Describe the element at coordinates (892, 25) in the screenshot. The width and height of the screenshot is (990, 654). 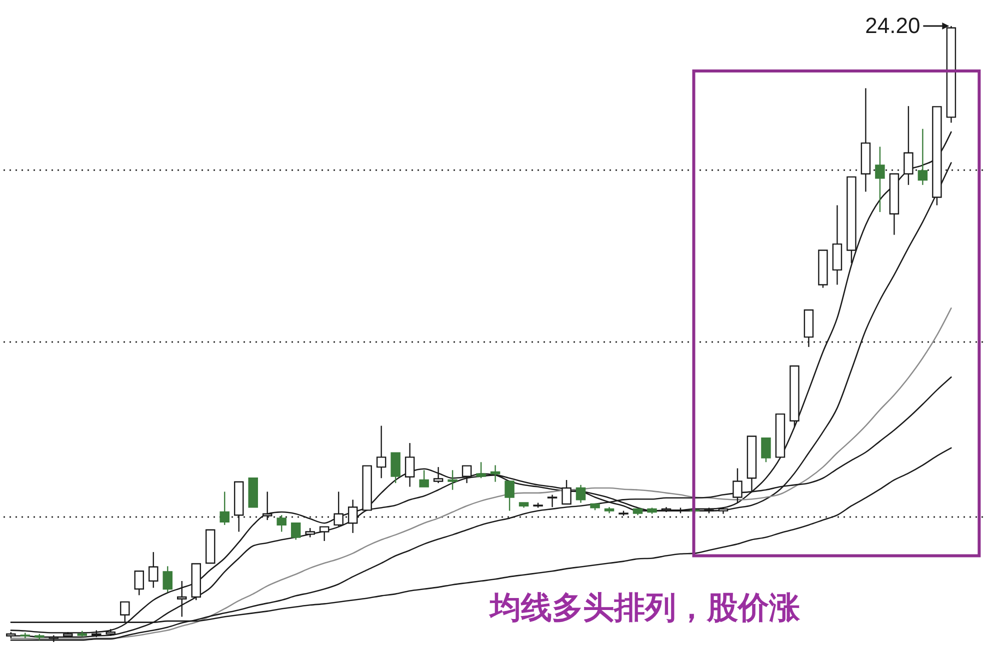
I see `annotation: 24.20` at that location.